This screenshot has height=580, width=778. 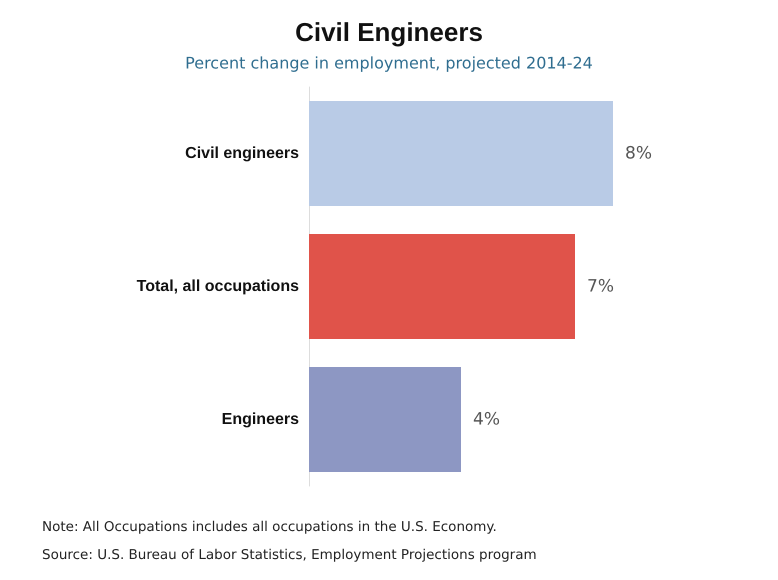 I want to click on source-note: Source: U.S. Bureau of Labor Statistics, Employment Projections program, so click(x=289, y=555).